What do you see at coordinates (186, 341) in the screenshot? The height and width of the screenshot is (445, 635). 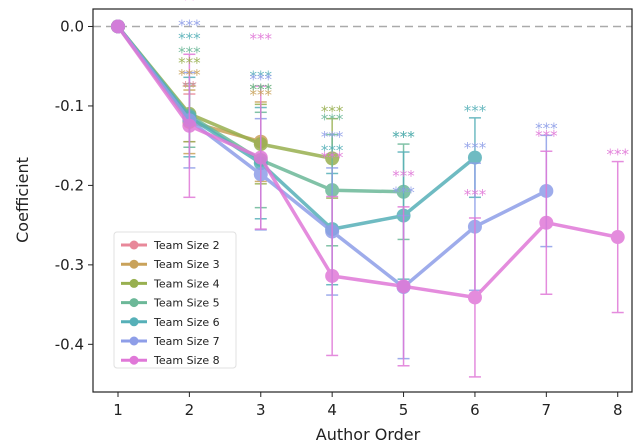 I see `legend-label: Team Size 7` at bounding box center [186, 341].